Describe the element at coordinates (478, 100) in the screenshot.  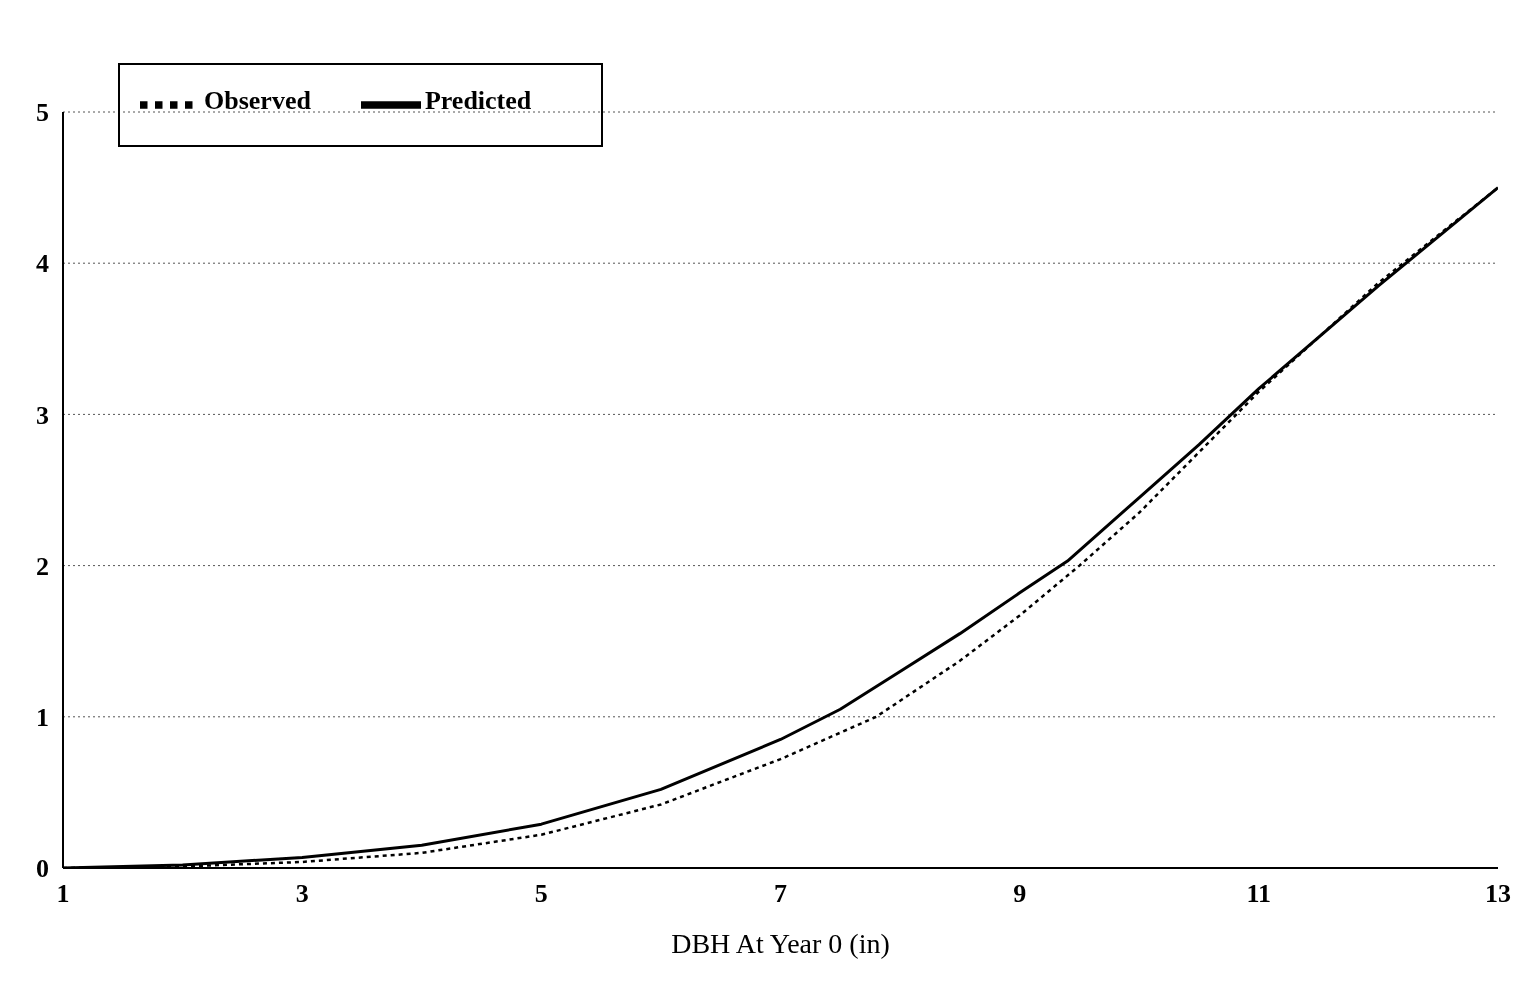
I see `legend-label: Predicted` at that location.